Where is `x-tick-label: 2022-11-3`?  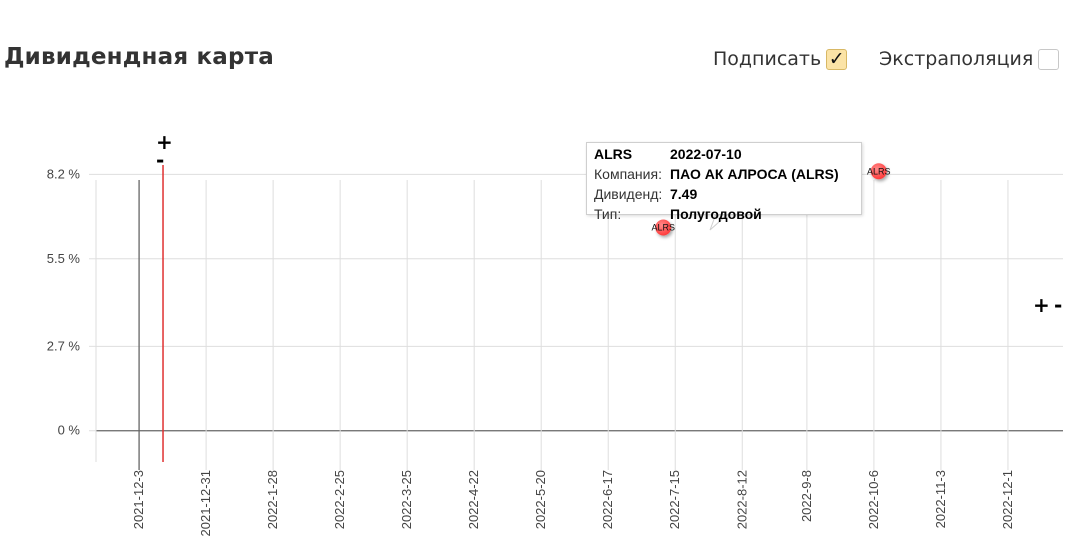 x-tick-label: 2022-11-3 is located at coordinates (940, 499).